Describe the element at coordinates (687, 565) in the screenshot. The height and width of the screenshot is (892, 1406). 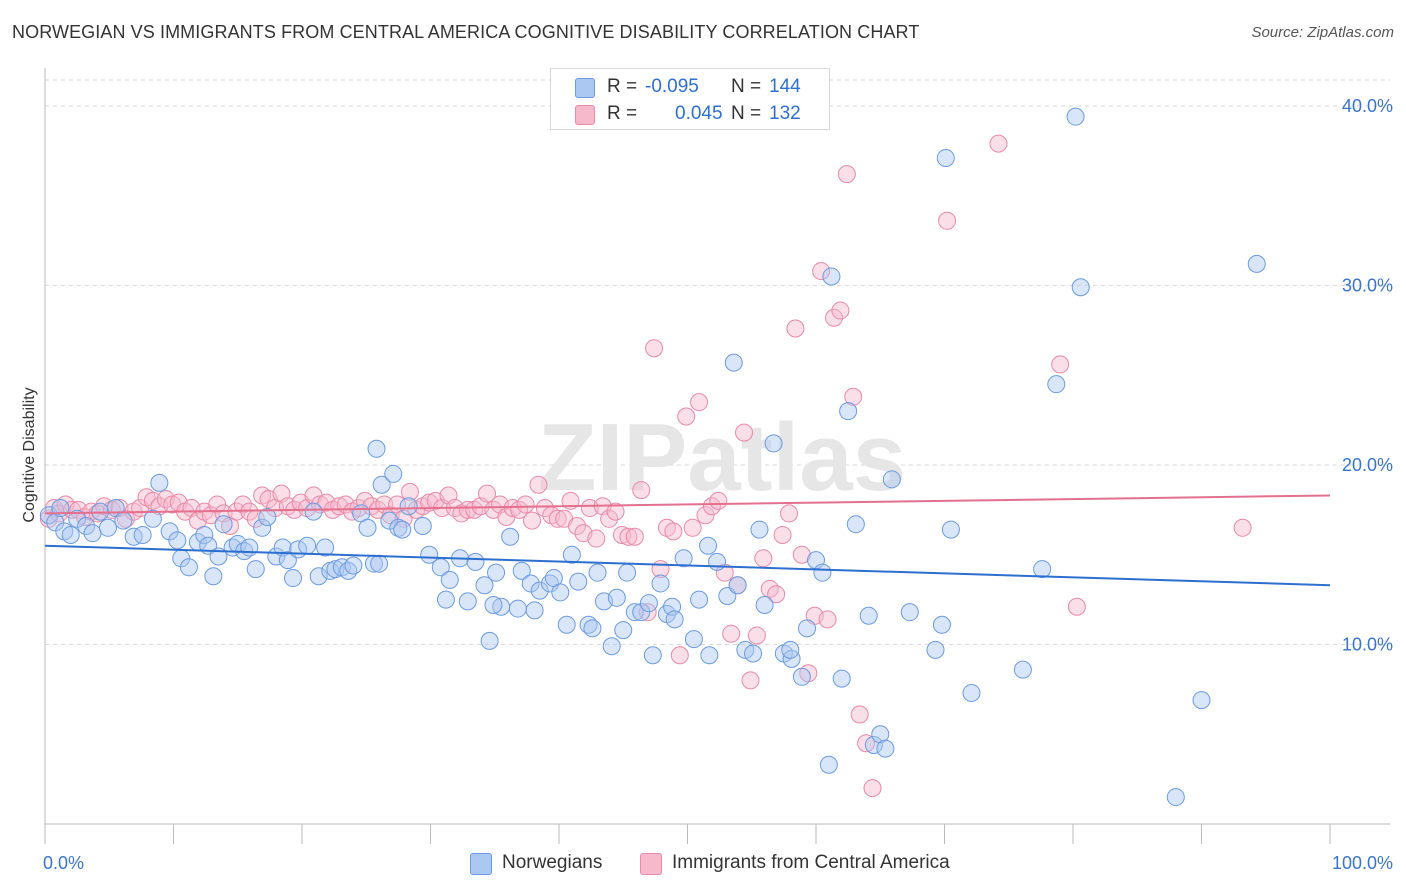
I see `norwegians-trend-line` at that location.